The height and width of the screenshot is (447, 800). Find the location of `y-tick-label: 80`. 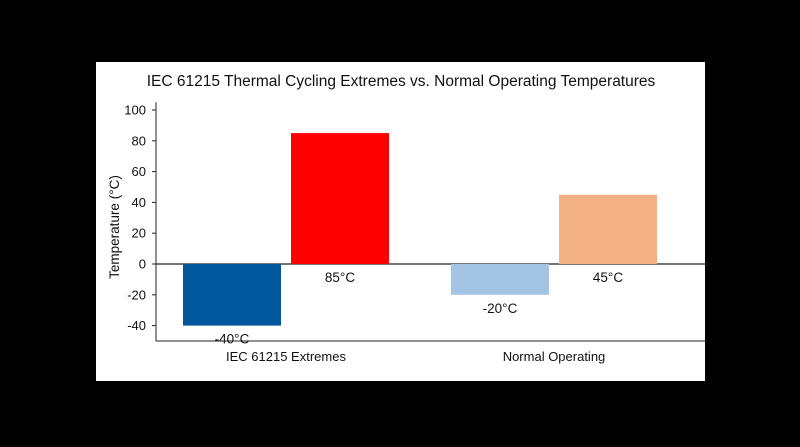

y-tick-label: 80 is located at coordinates (139, 140).